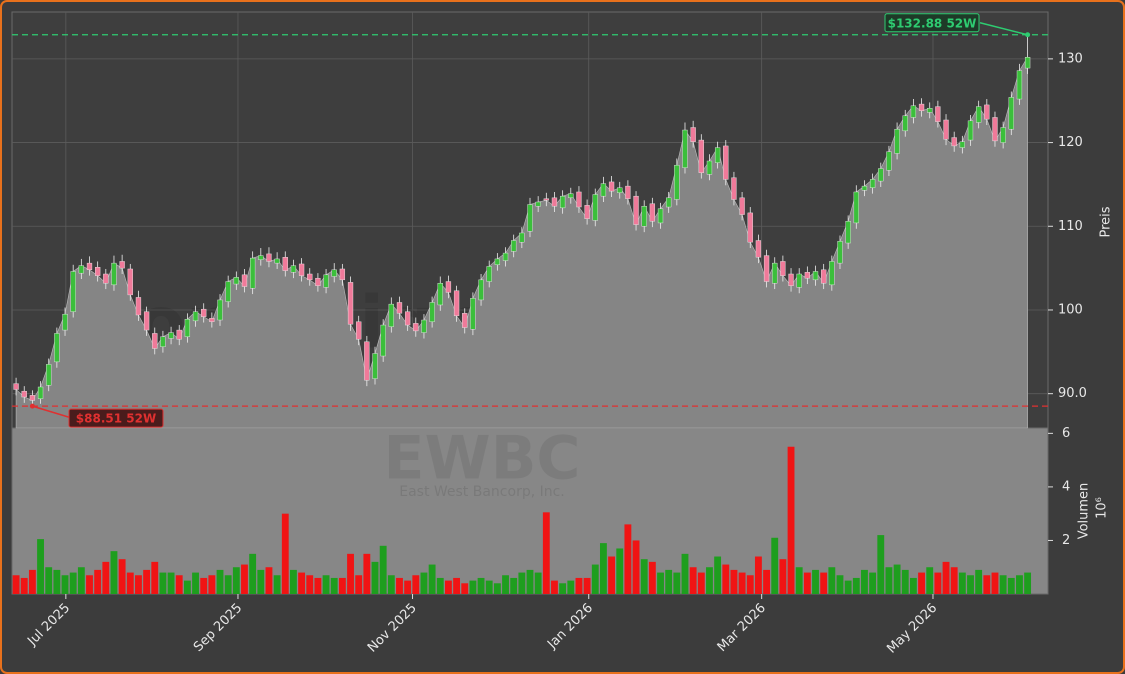 The height and width of the screenshot is (674, 1125). I want to click on ticker-watermark: EWBC, so click(482, 459).